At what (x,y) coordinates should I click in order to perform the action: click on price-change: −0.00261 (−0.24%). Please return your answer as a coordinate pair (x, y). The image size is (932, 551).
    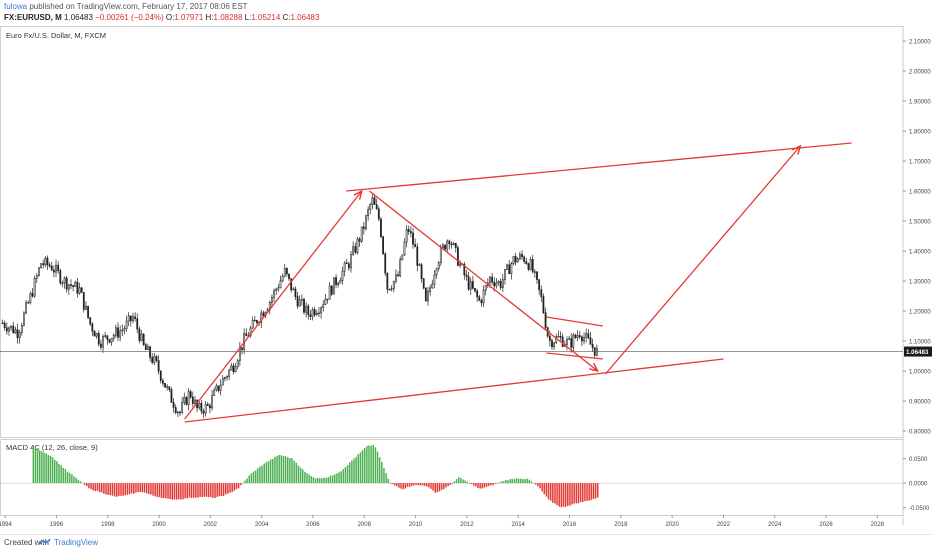
    Looking at the image, I should click on (129, 17).